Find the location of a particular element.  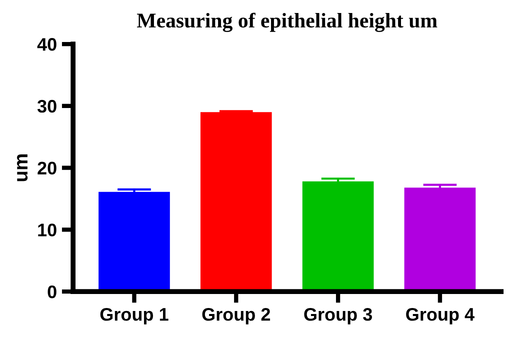

y-tick-label: 10 is located at coordinates (47, 230).